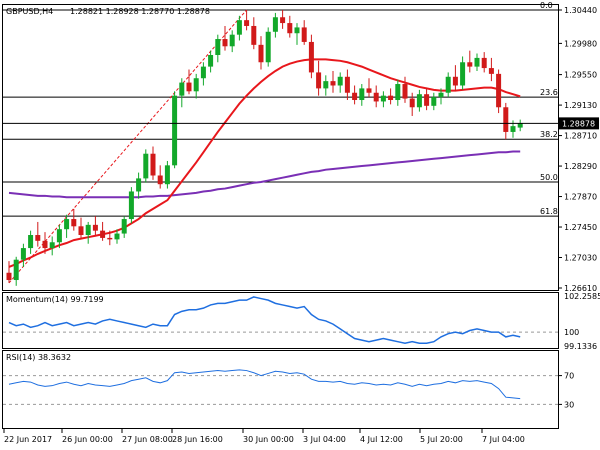 Image resolution: width=600 pixels, height=450 pixels. What do you see at coordinates (55, 299) in the screenshot?
I see `momentum-label: Momentum(14) 99.7199` at bounding box center [55, 299].